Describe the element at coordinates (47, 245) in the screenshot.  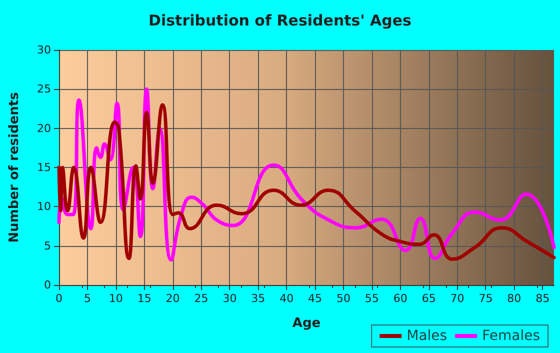
I see `y-tick-label: 5` at that location.